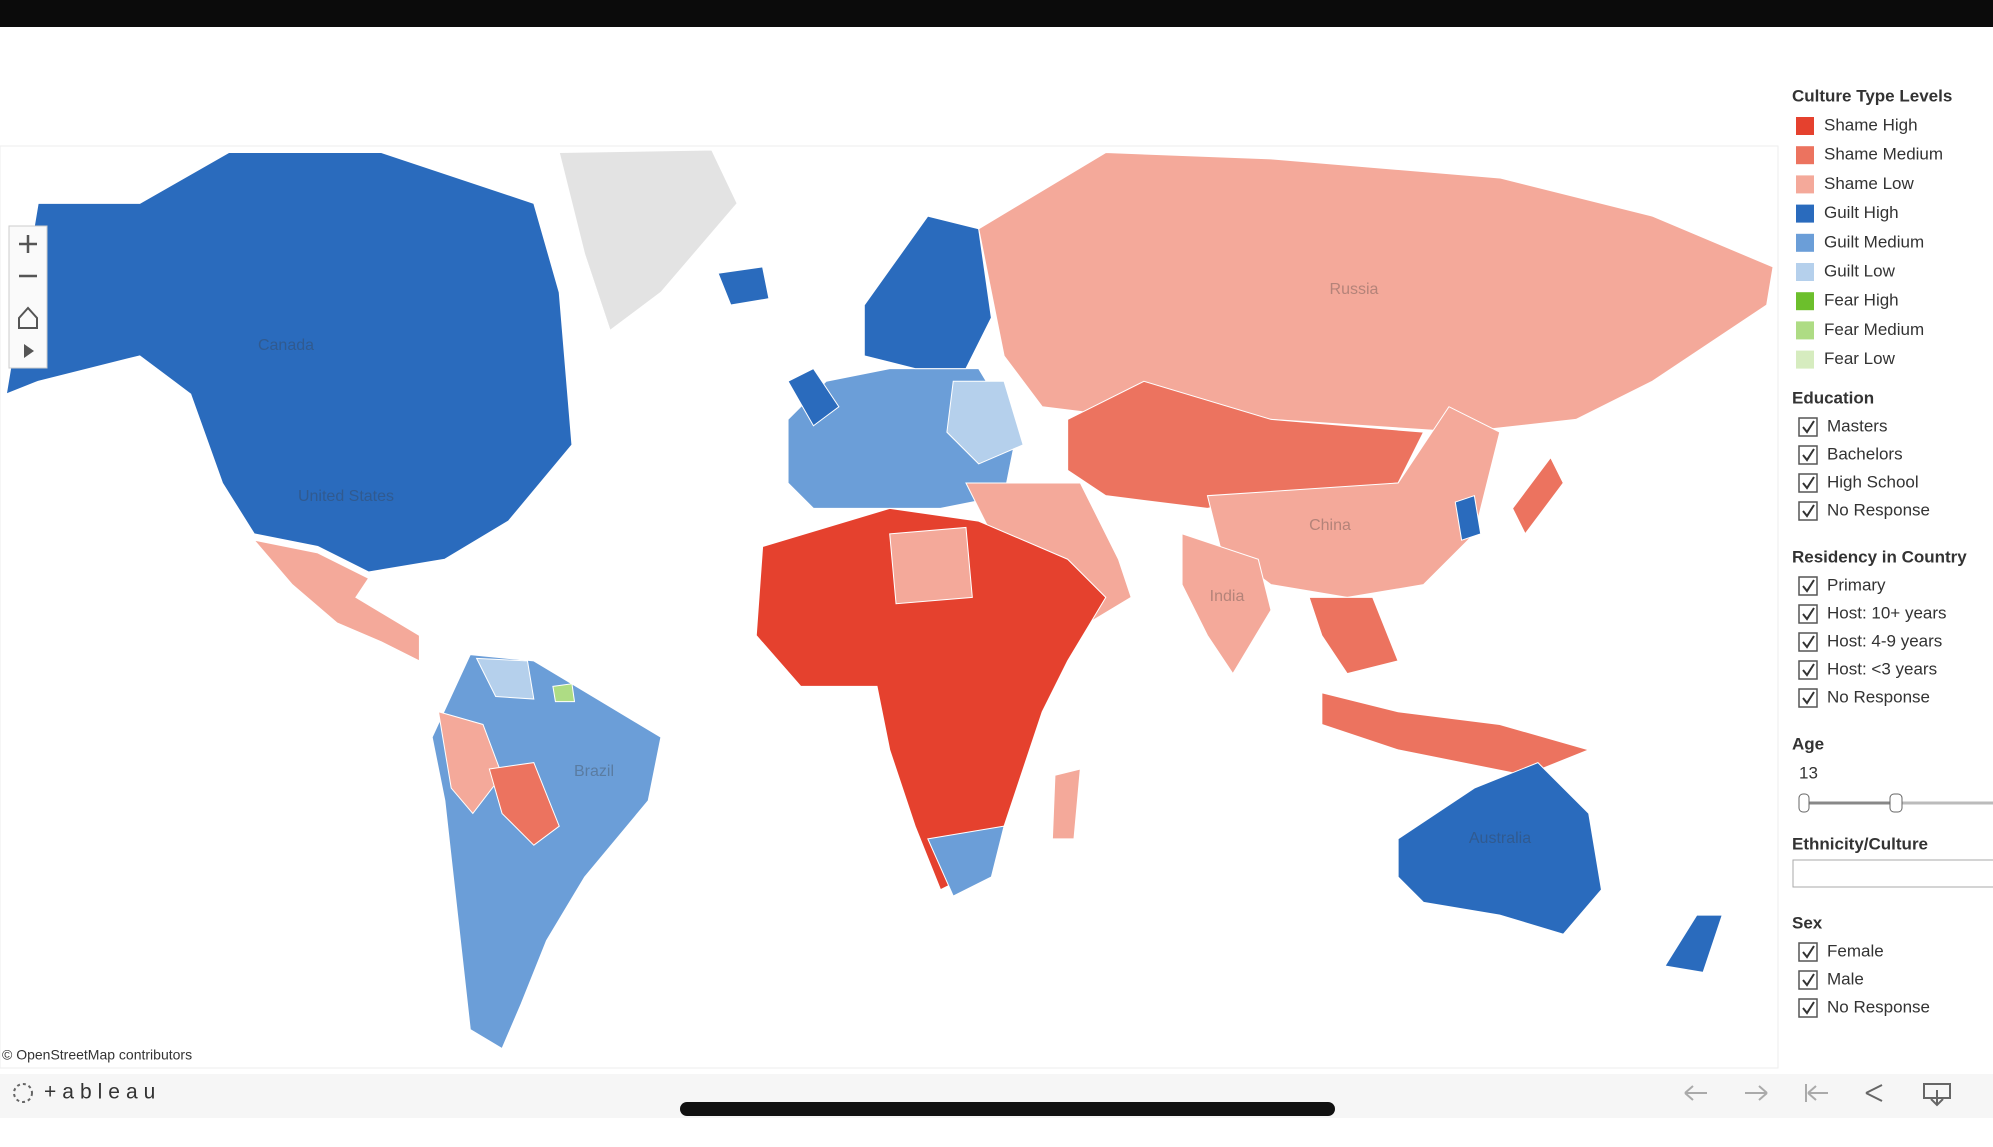 The height and width of the screenshot is (1147, 1993). Describe the element at coordinates (1879, 556) in the screenshot. I see `filter-title: Residency in Country` at that location.